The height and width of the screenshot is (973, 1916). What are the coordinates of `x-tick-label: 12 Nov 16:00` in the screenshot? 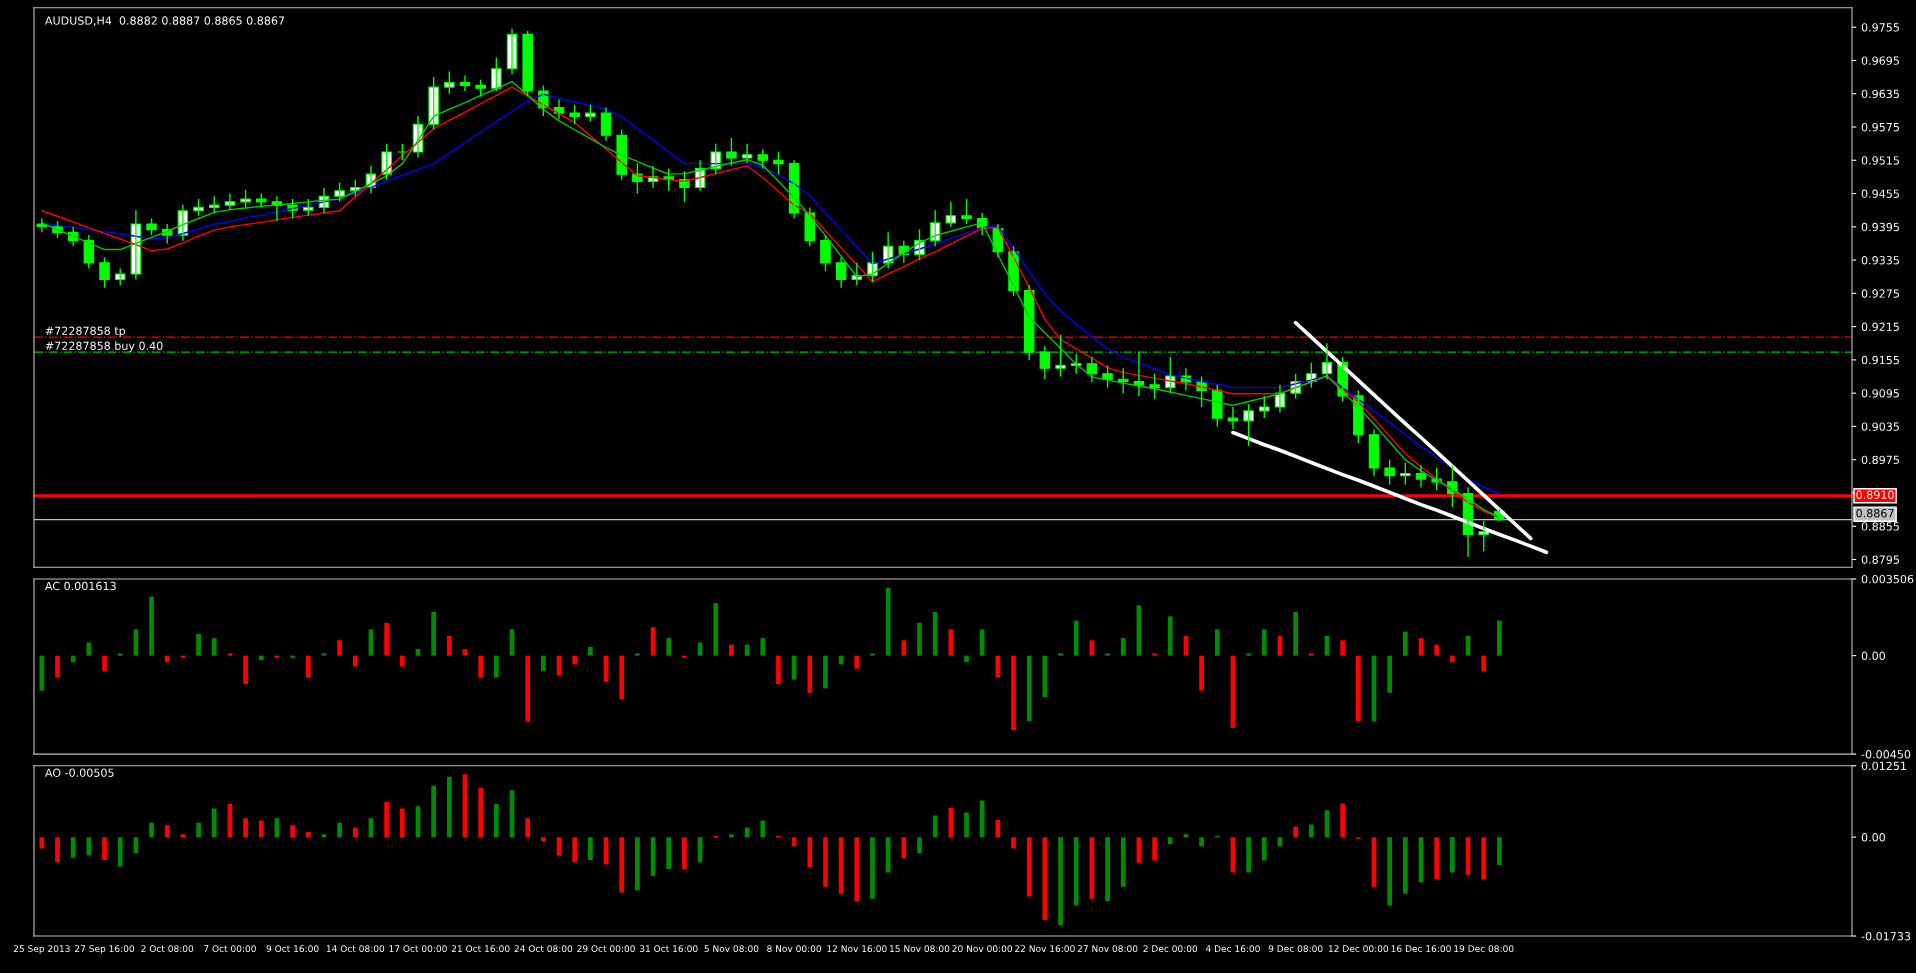 It's located at (857, 949).